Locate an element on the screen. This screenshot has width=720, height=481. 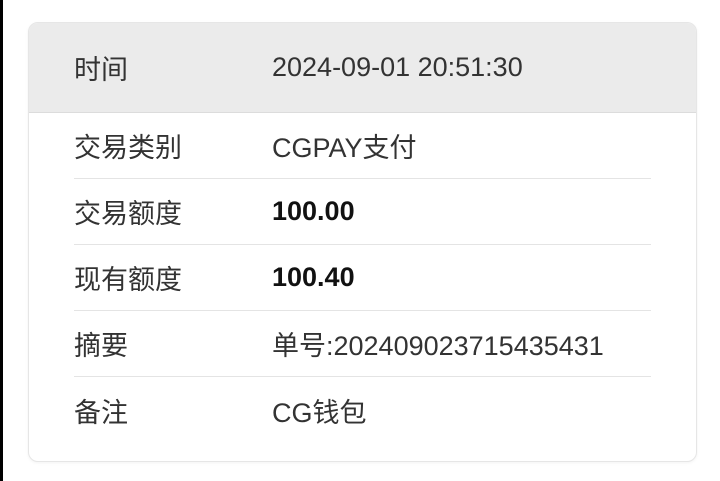
row-transaction-amount: 交易额度 100.00 is located at coordinates (362, 212).